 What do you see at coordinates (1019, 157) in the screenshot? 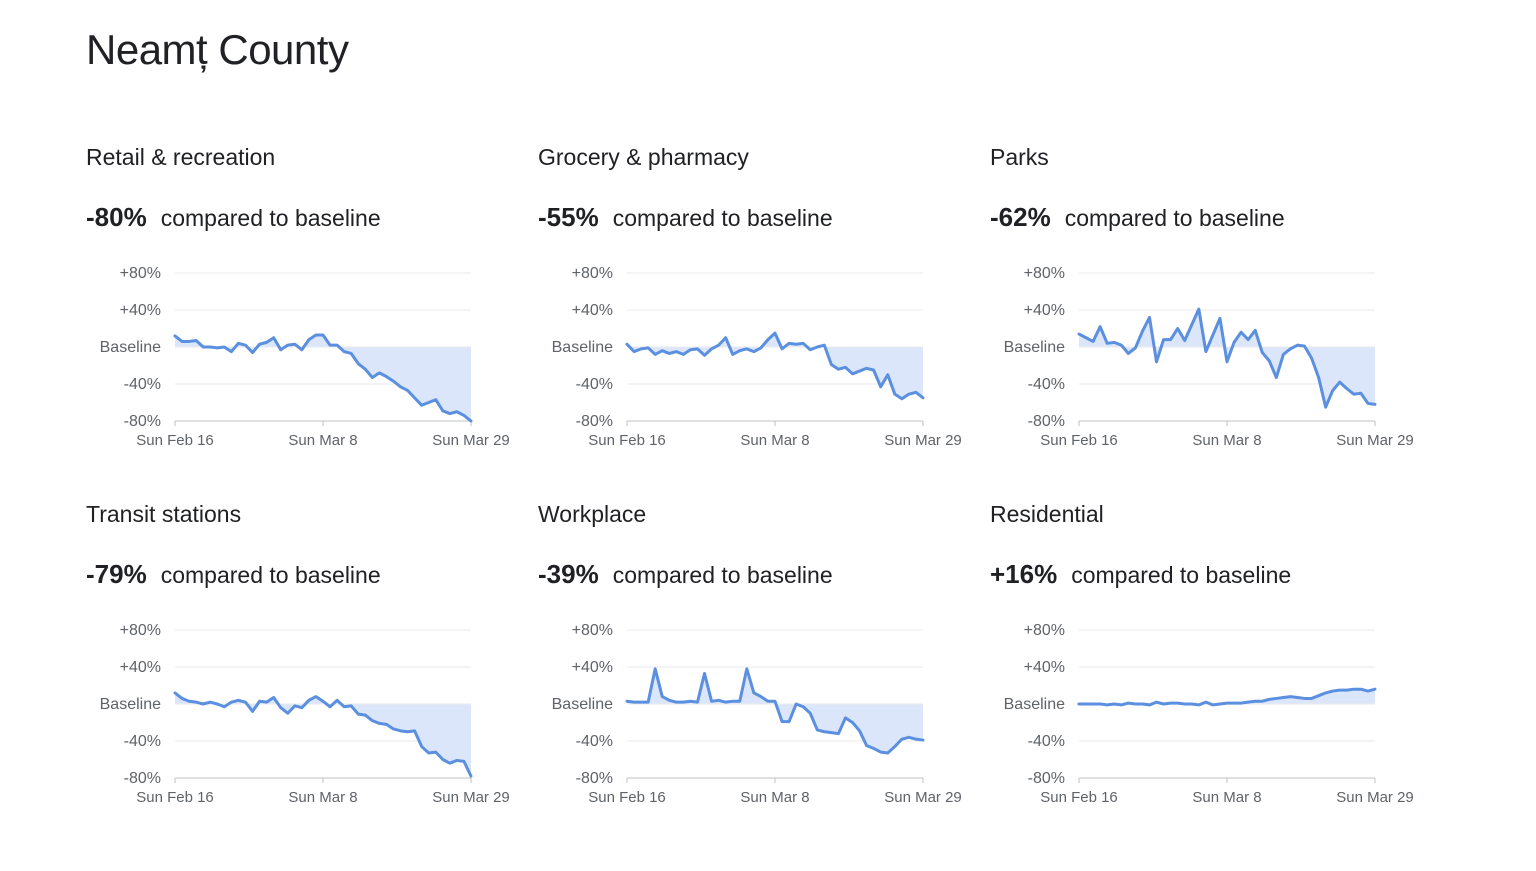
I see `panel-title: Parks` at bounding box center [1019, 157].